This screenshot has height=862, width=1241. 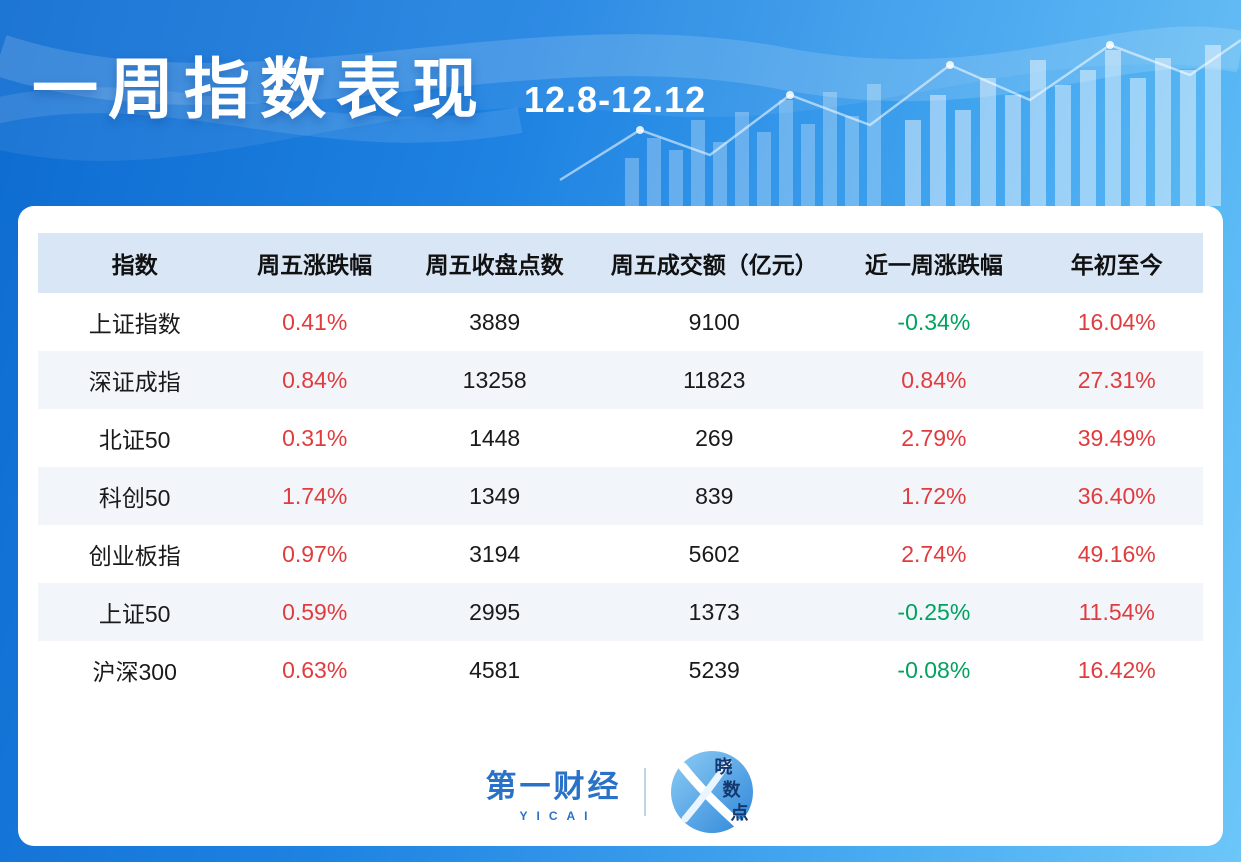 What do you see at coordinates (134, 265) in the screenshot?
I see `col-index-name: 指数` at bounding box center [134, 265].